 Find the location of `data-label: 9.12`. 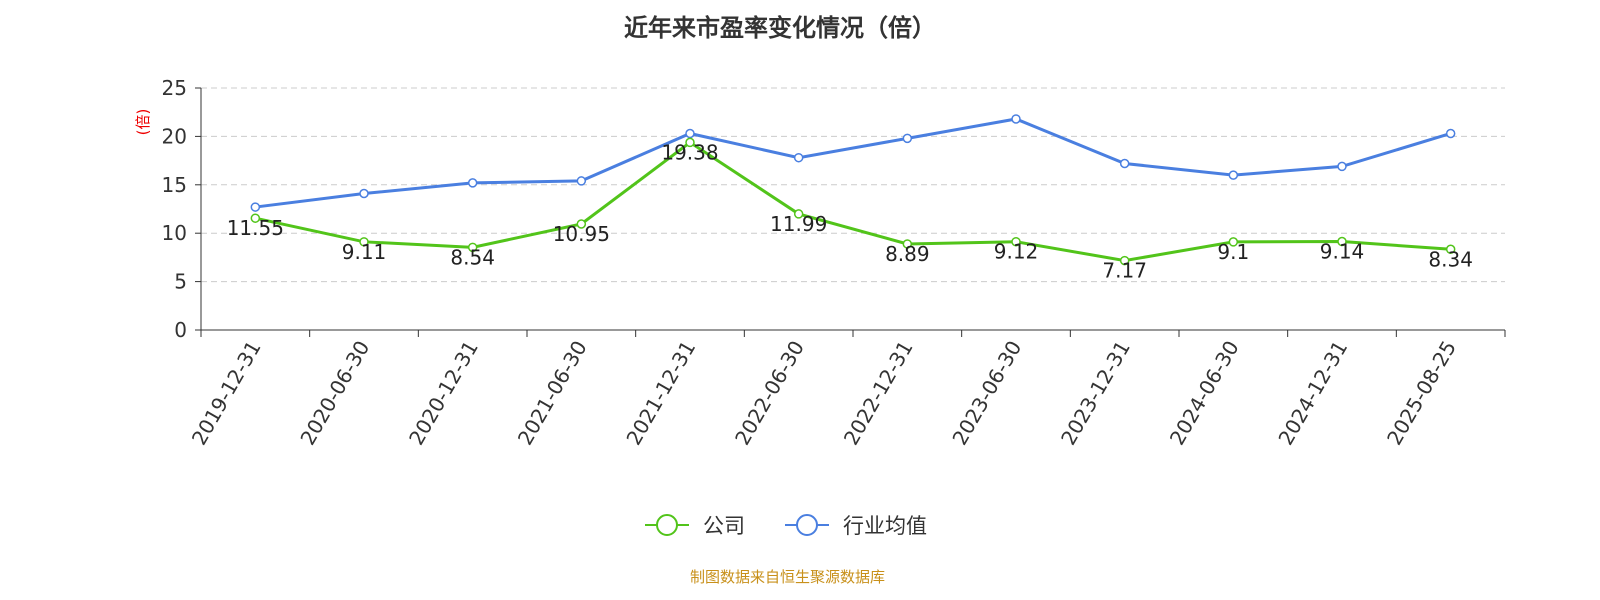

data-label: 9.12 is located at coordinates (1016, 252).